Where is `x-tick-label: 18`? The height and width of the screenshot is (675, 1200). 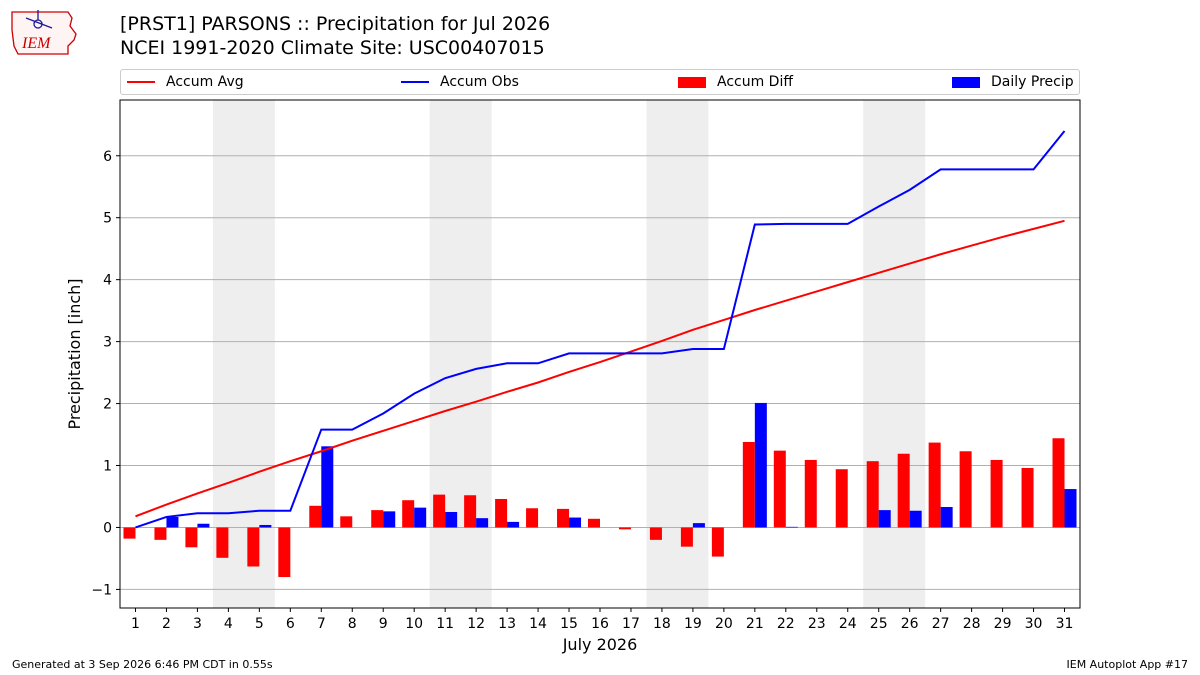 x-tick-label: 18 is located at coordinates (662, 624).